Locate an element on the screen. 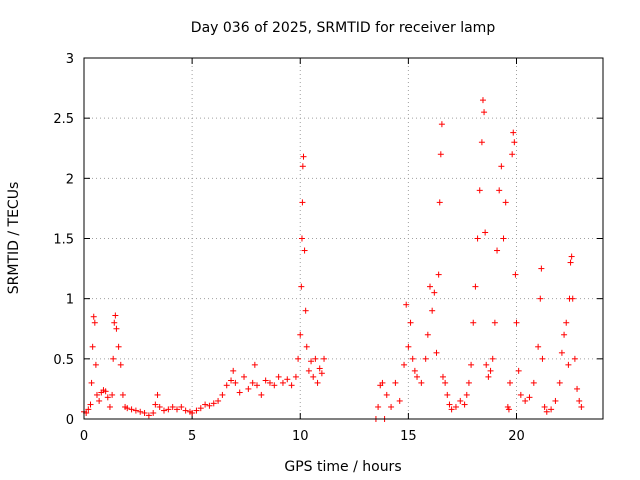 This screenshot has width=640, height=480. x-tick-label: 5 is located at coordinates (192, 436).